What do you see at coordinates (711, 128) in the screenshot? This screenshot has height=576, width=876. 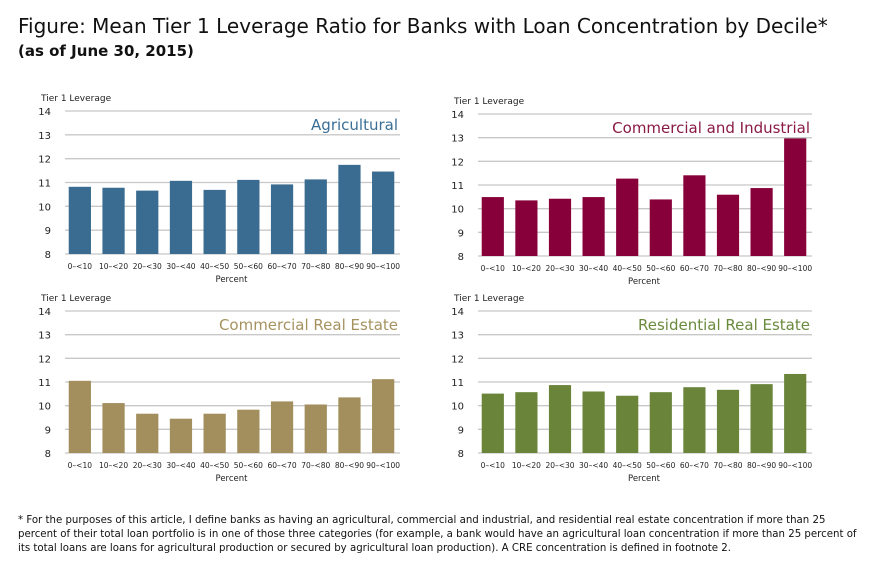 I see `chart-title: Commercial and Industrial` at bounding box center [711, 128].